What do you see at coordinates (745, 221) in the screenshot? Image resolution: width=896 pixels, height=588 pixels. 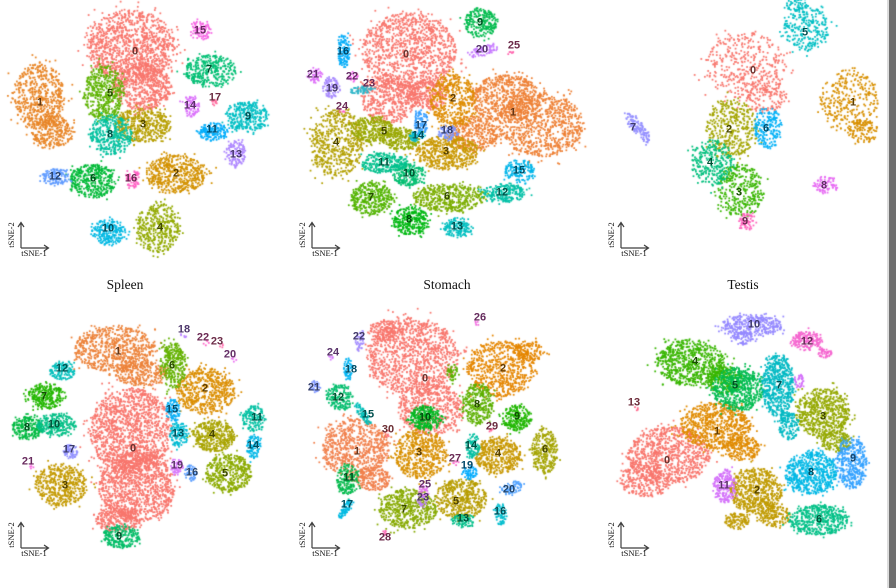 I see `cluster-label-top-right-9: 9` at bounding box center [745, 221].